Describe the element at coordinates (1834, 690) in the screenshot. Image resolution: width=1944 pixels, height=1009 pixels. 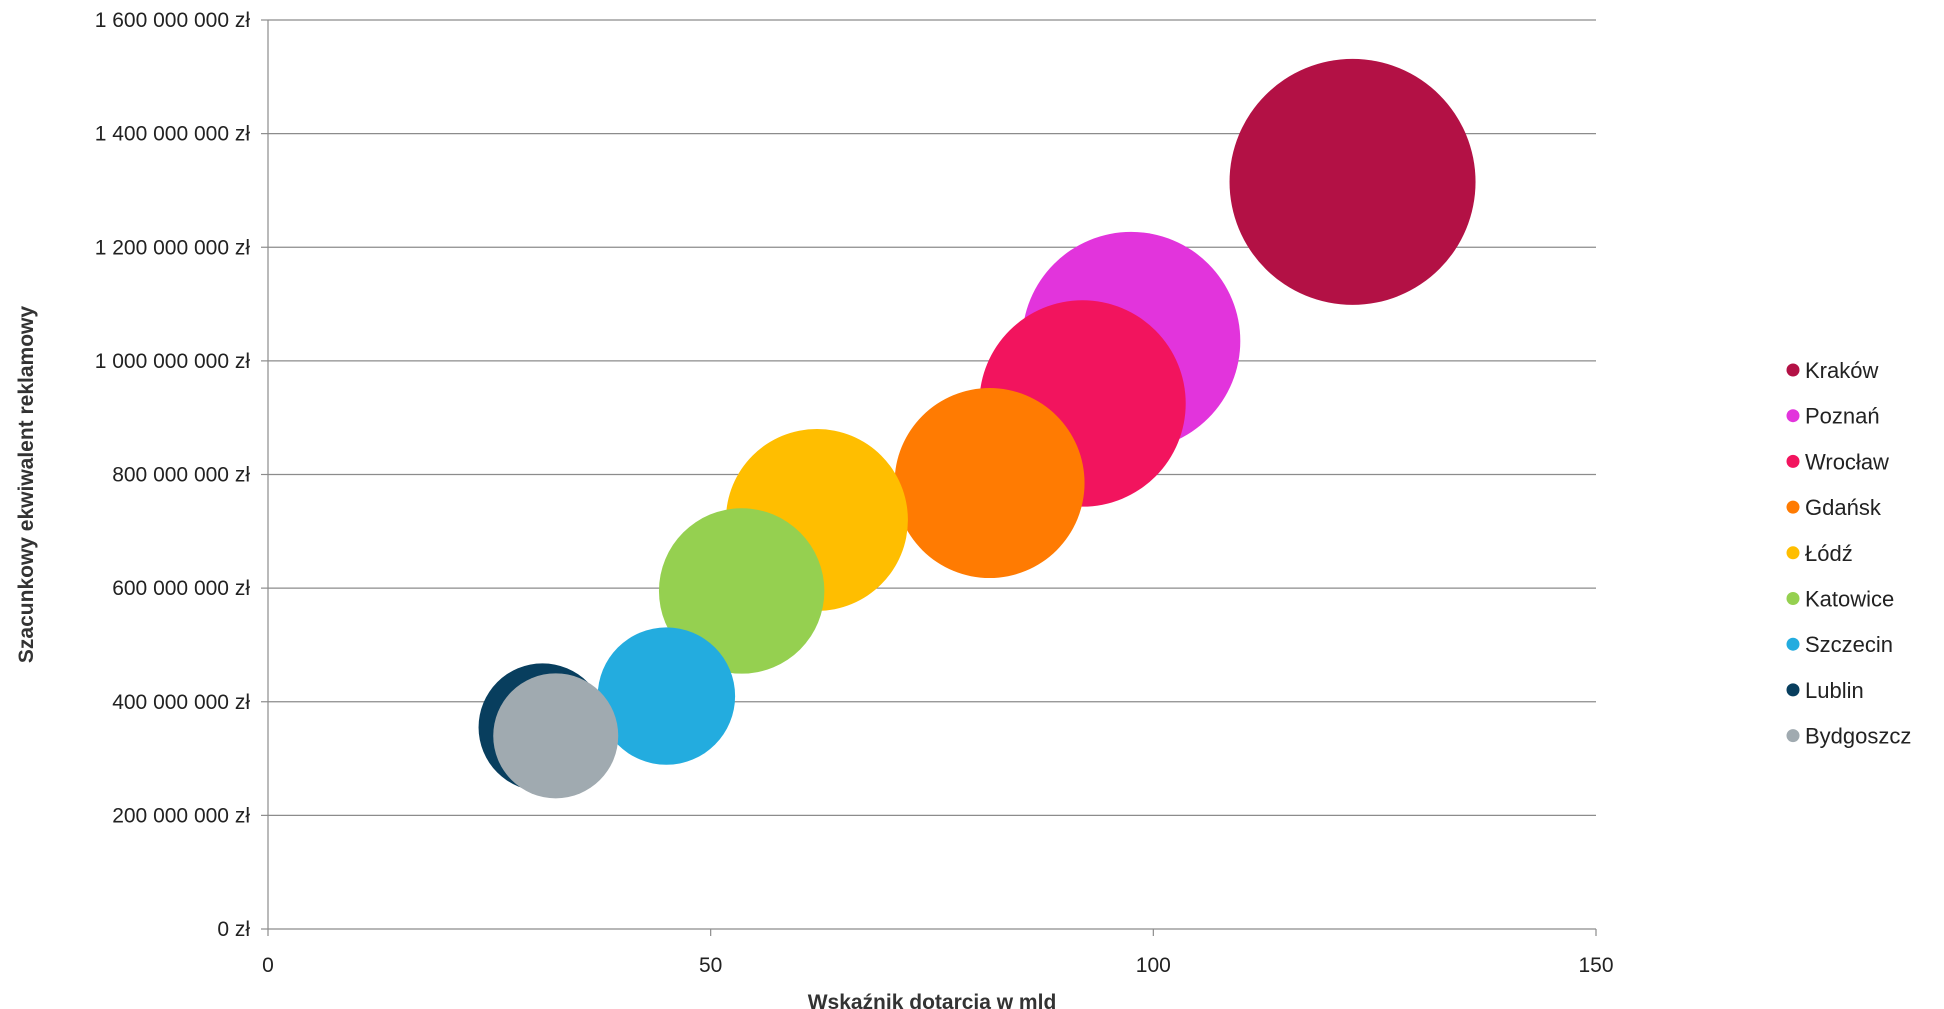
I see `legend-label: Lublin` at that location.